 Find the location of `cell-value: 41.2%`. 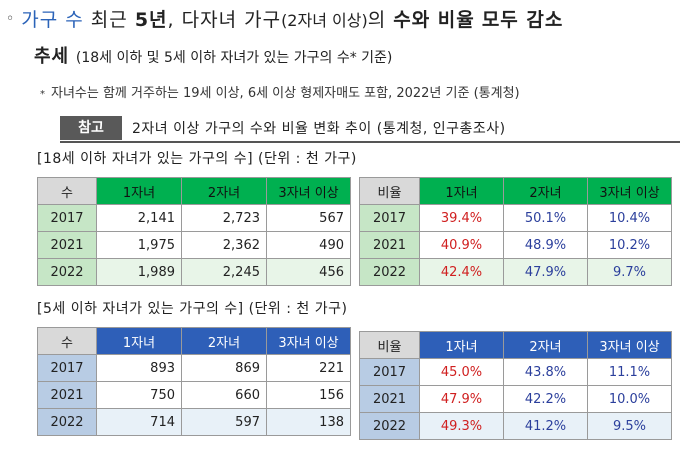

cell-value: 41.2% is located at coordinates (545, 426).